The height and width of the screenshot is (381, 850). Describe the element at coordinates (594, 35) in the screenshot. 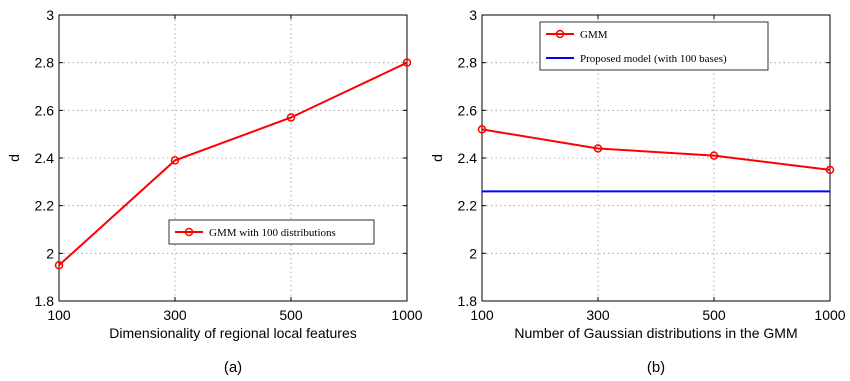

I see `legend-entry-label: GMM` at that location.